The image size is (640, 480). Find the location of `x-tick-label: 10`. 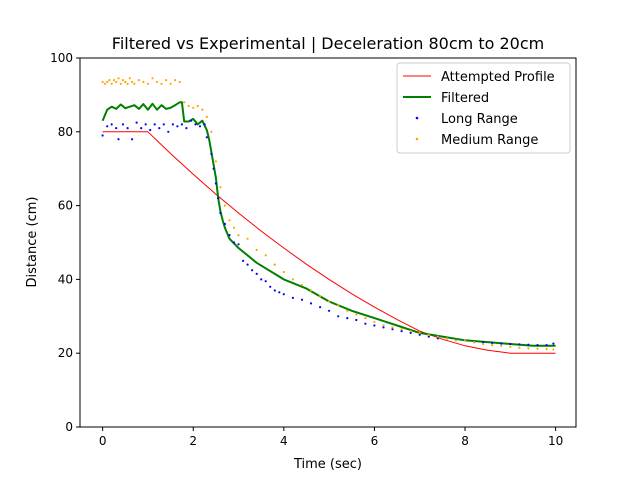

x-tick-label: 10 is located at coordinates (555, 441).